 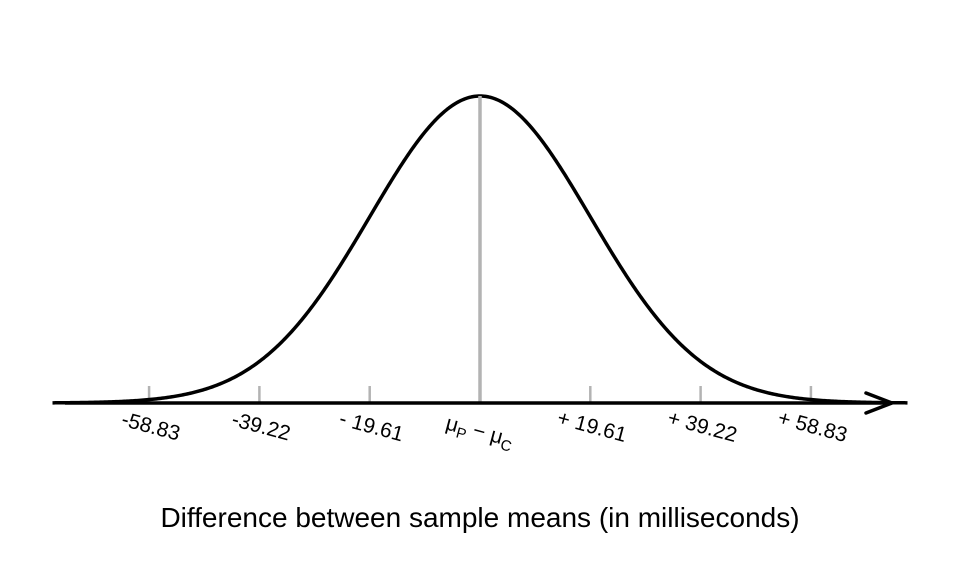 I want to click on tick-label: - 19.61, so click(x=371, y=426).